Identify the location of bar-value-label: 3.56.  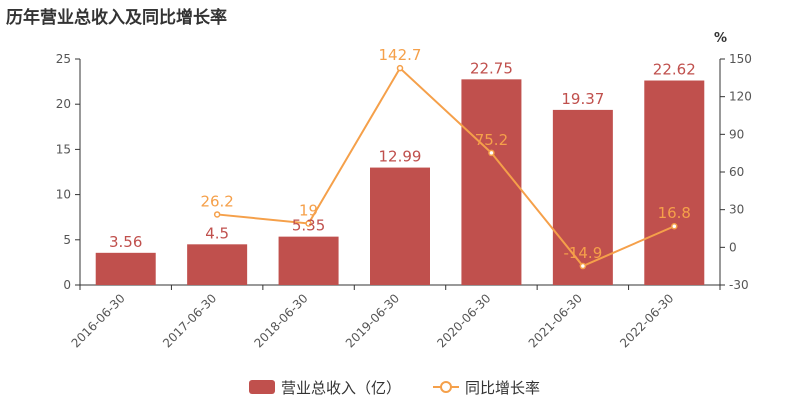
(125, 242).